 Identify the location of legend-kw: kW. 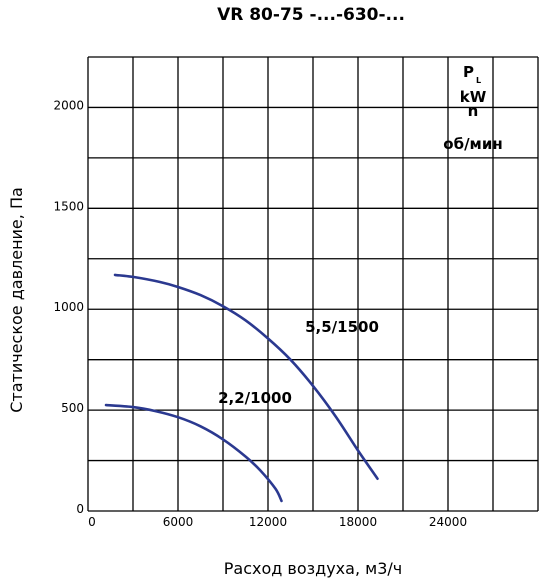
(473, 97).